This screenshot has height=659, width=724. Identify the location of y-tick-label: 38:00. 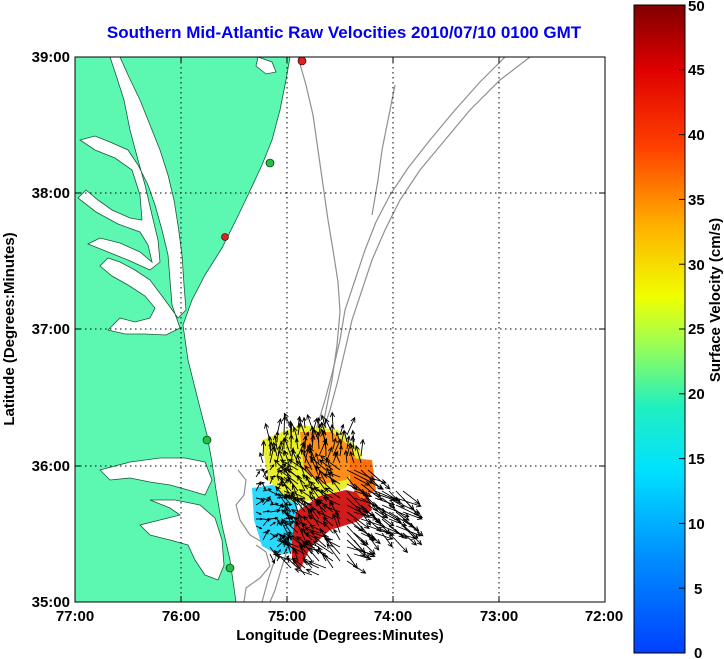
(51, 193).